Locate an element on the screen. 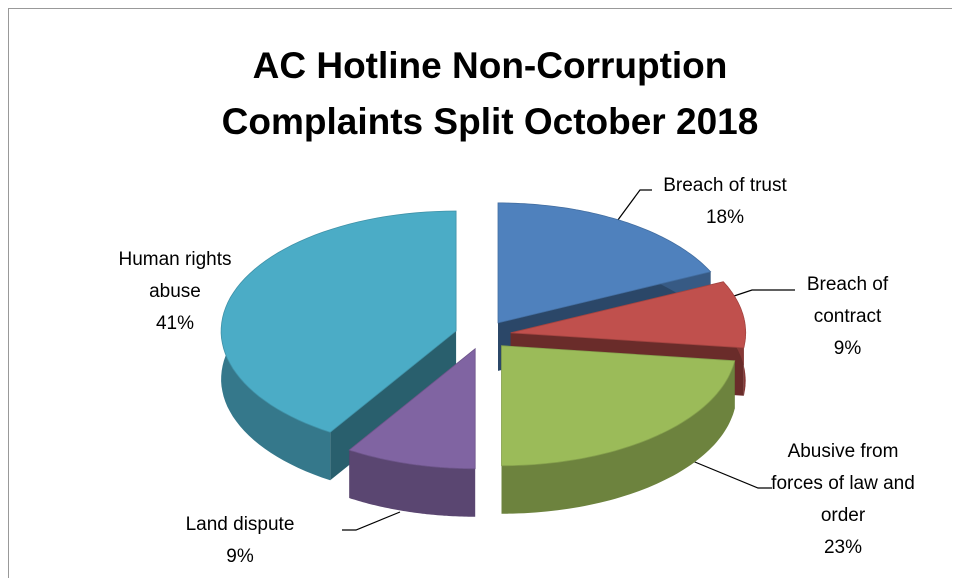 The width and height of the screenshot is (954, 578). label-name: Land dispute is located at coordinates (240, 524).